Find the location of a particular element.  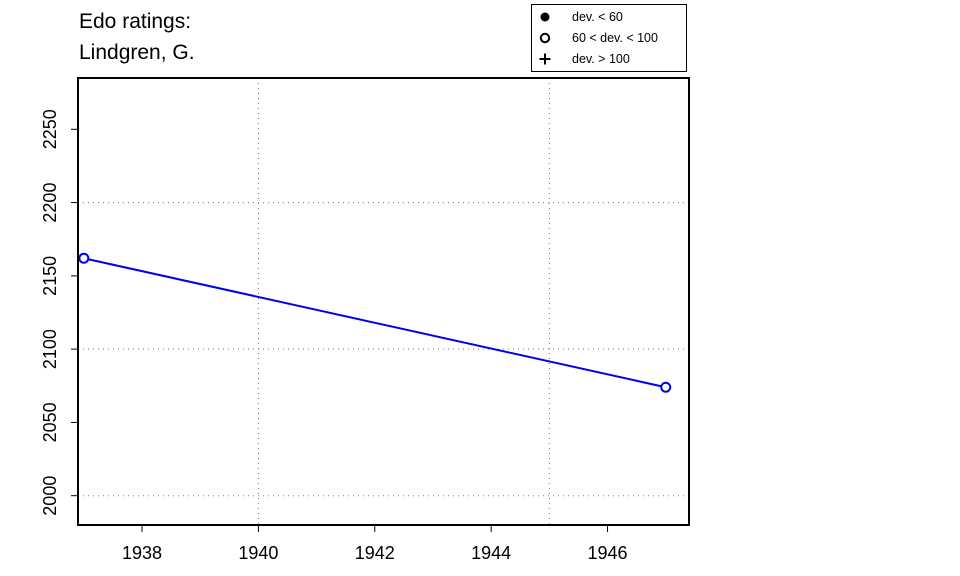

chart-title-line-2: Lindgren, G. is located at coordinates (137, 52).